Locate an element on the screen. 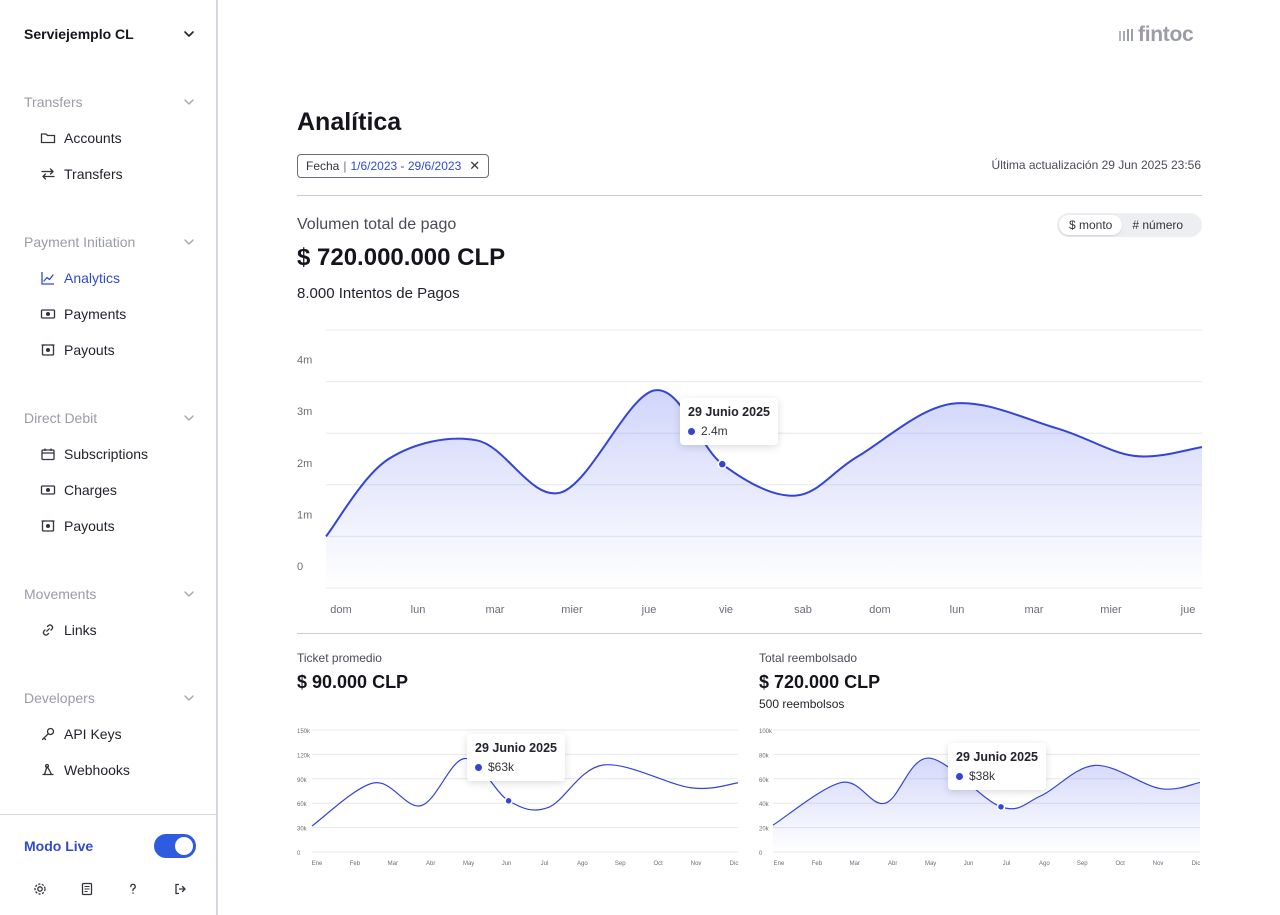  cash-icon is located at coordinates (48, 490).